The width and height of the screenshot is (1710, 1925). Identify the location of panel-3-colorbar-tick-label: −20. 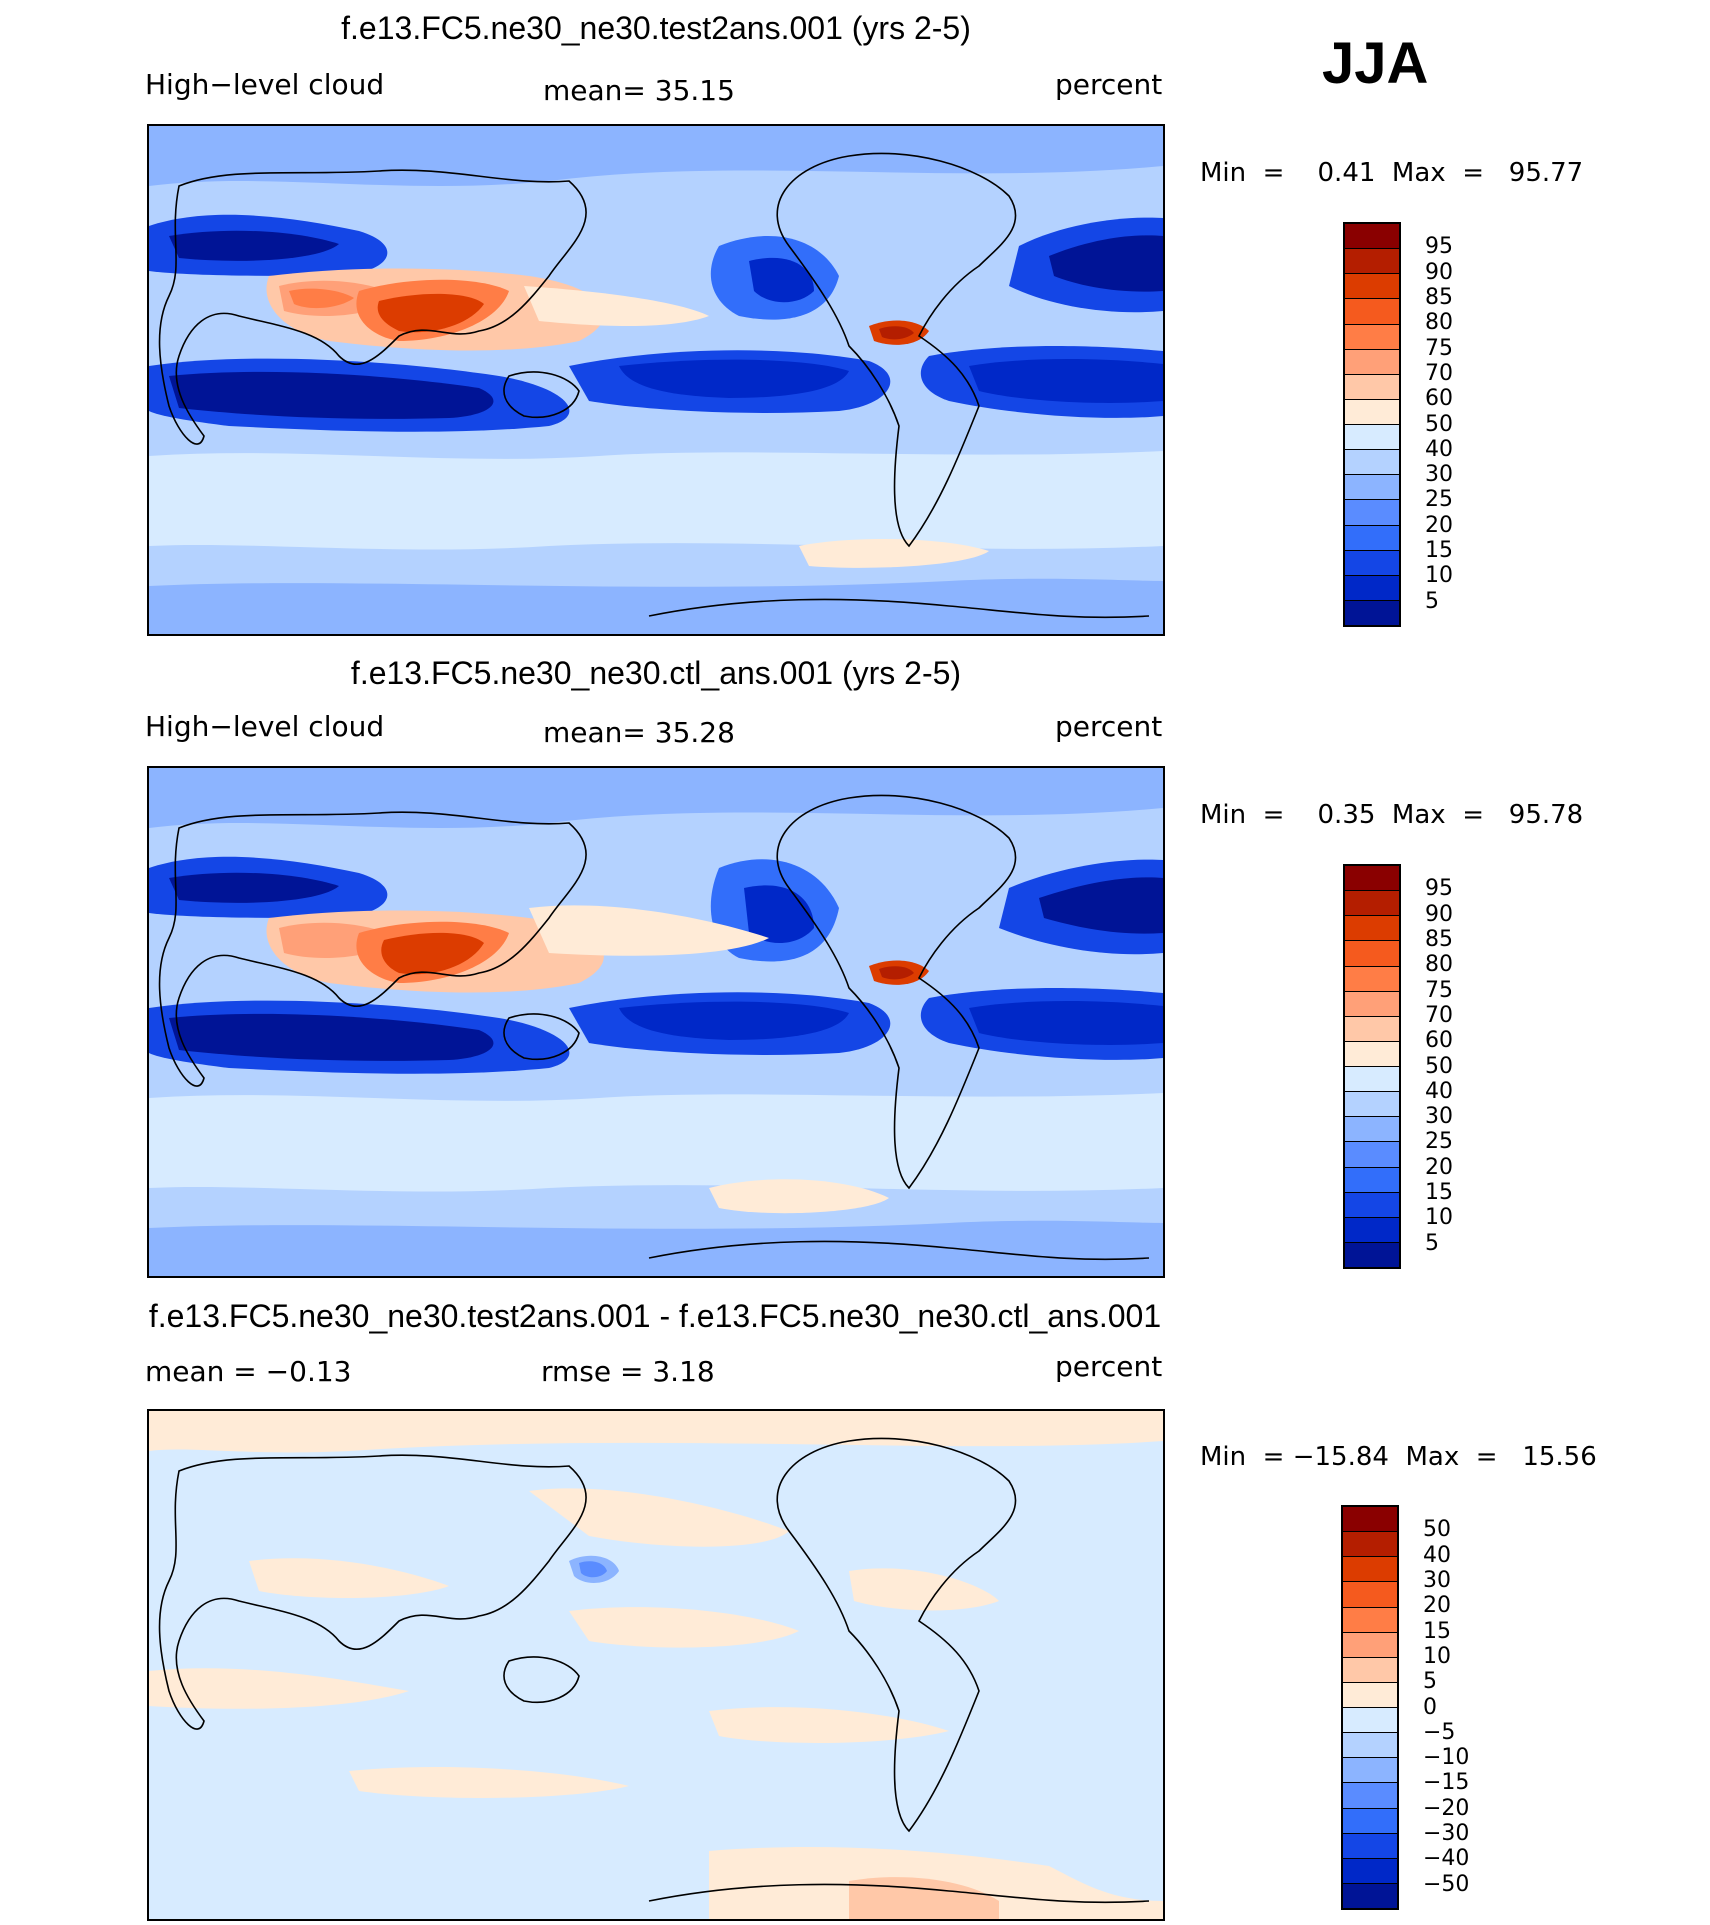
(1446, 1808).